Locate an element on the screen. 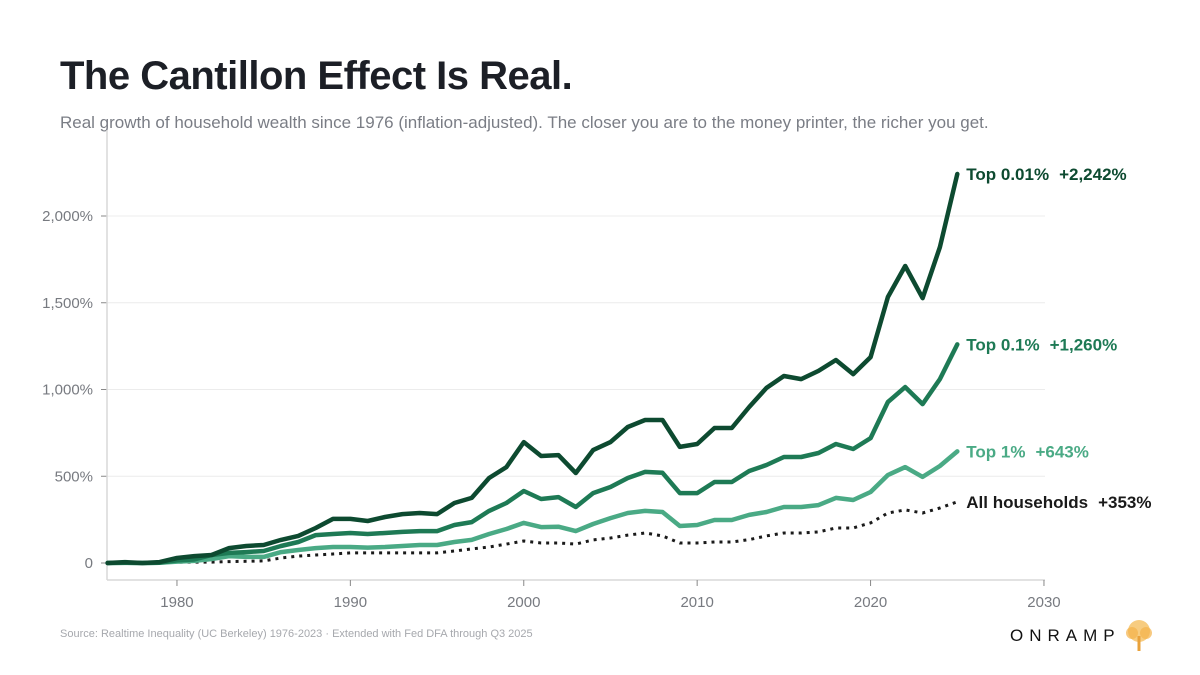 The height and width of the screenshot is (675, 1200). x-tick-label: 2030 is located at coordinates (1043, 602).